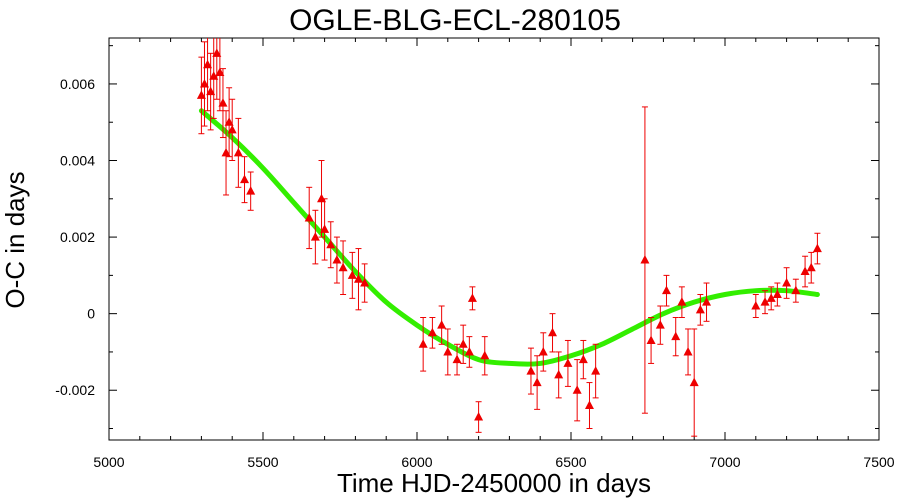 The image size is (900, 500). What do you see at coordinates (75, 390) in the screenshot?
I see `y-tick-label: -0.002` at bounding box center [75, 390].